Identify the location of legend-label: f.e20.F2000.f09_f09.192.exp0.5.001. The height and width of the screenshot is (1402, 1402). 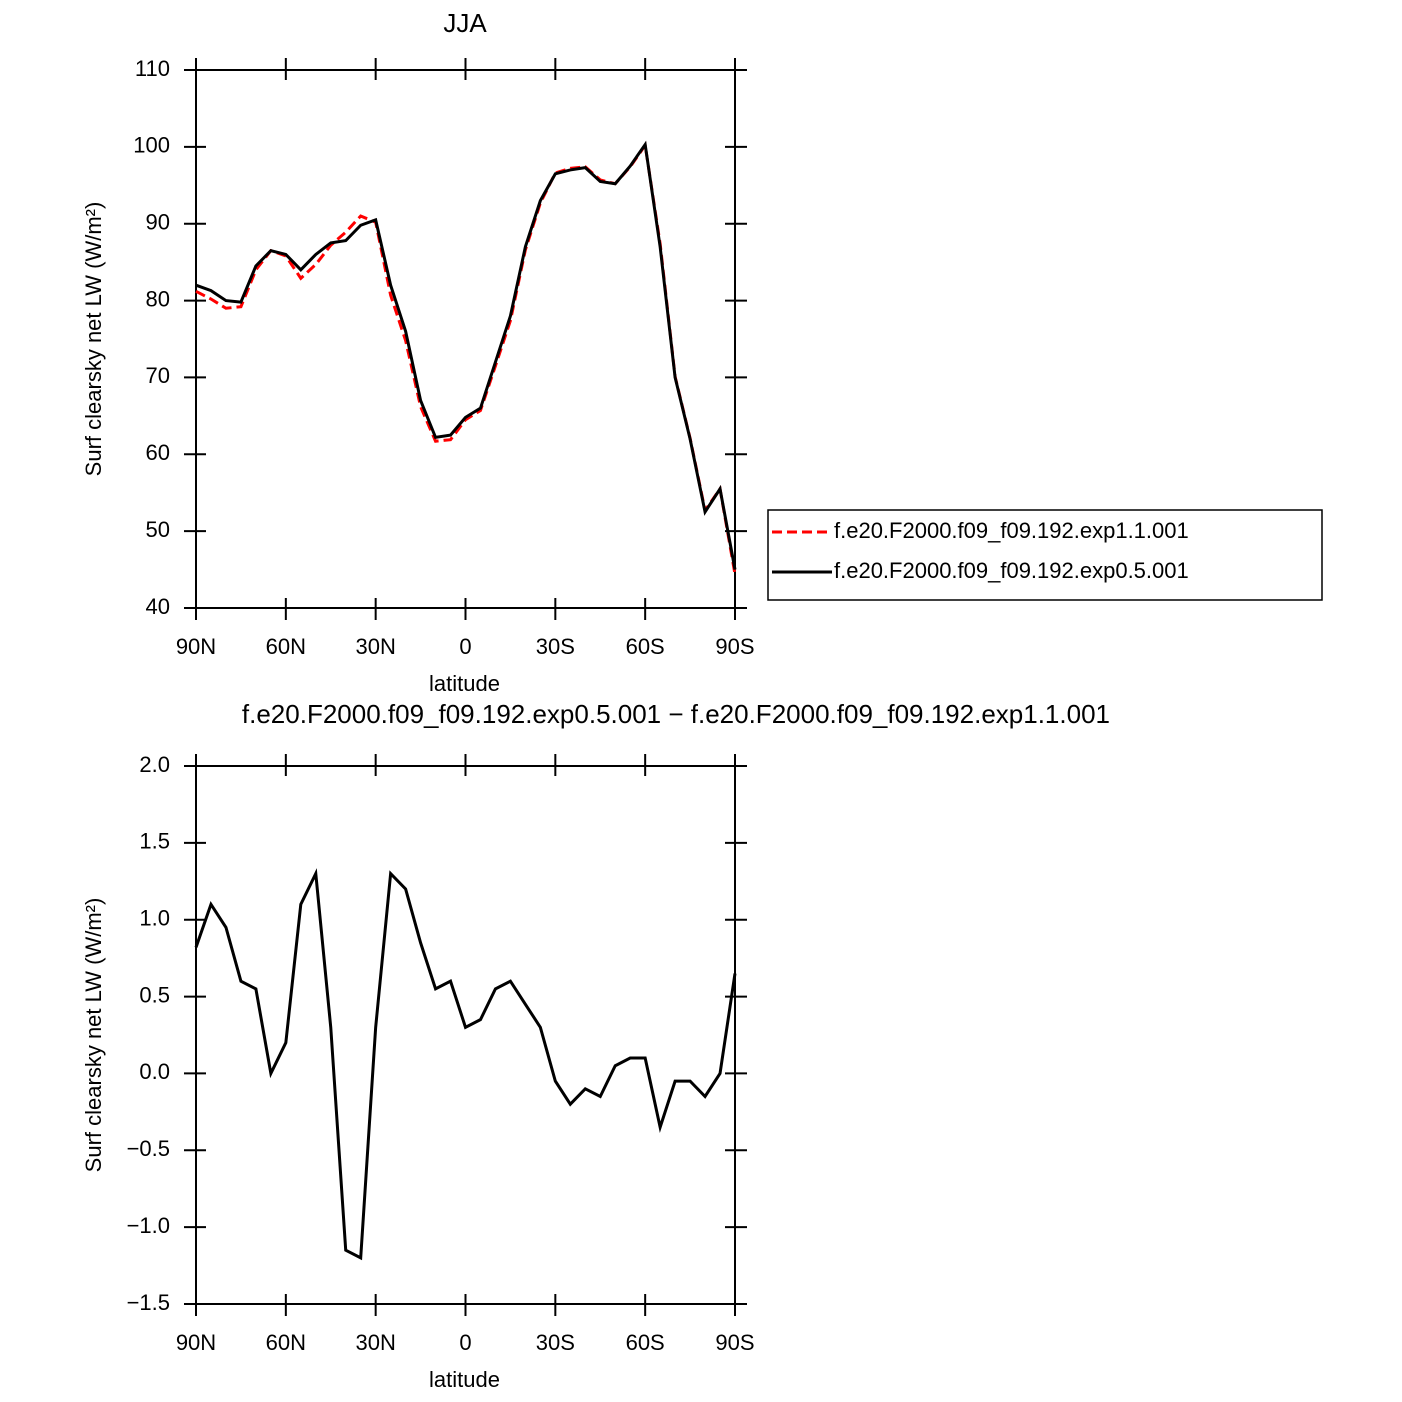
(1011, 570).